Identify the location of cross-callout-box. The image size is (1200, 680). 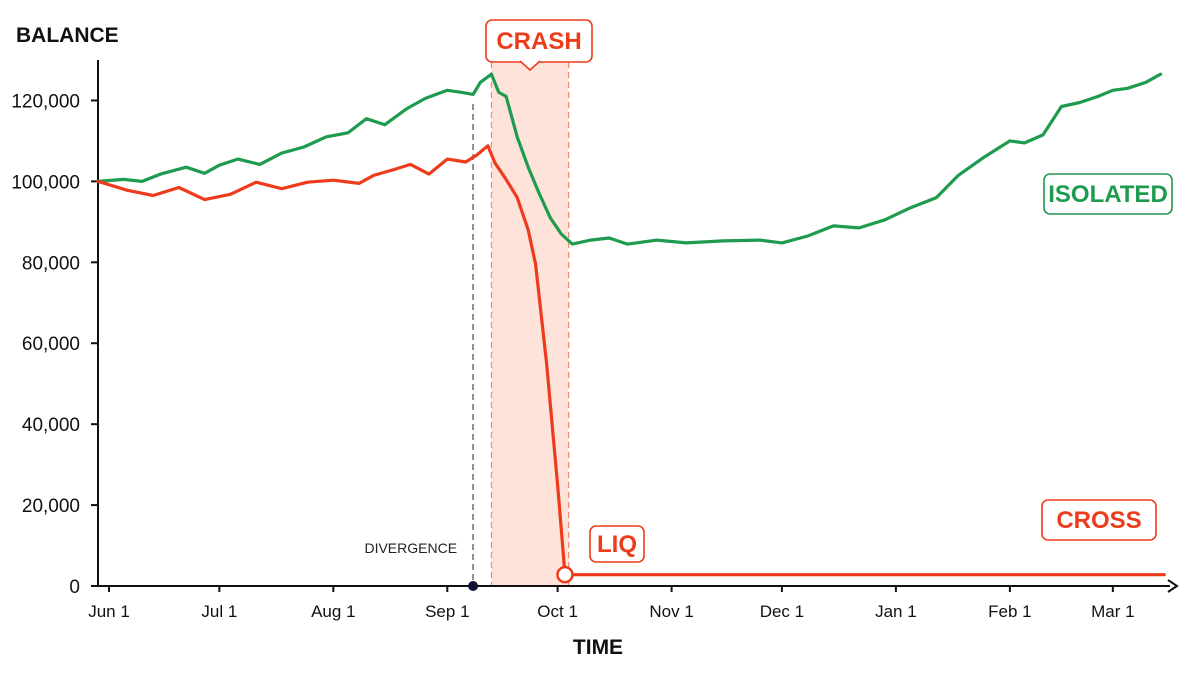
(1099, 520).